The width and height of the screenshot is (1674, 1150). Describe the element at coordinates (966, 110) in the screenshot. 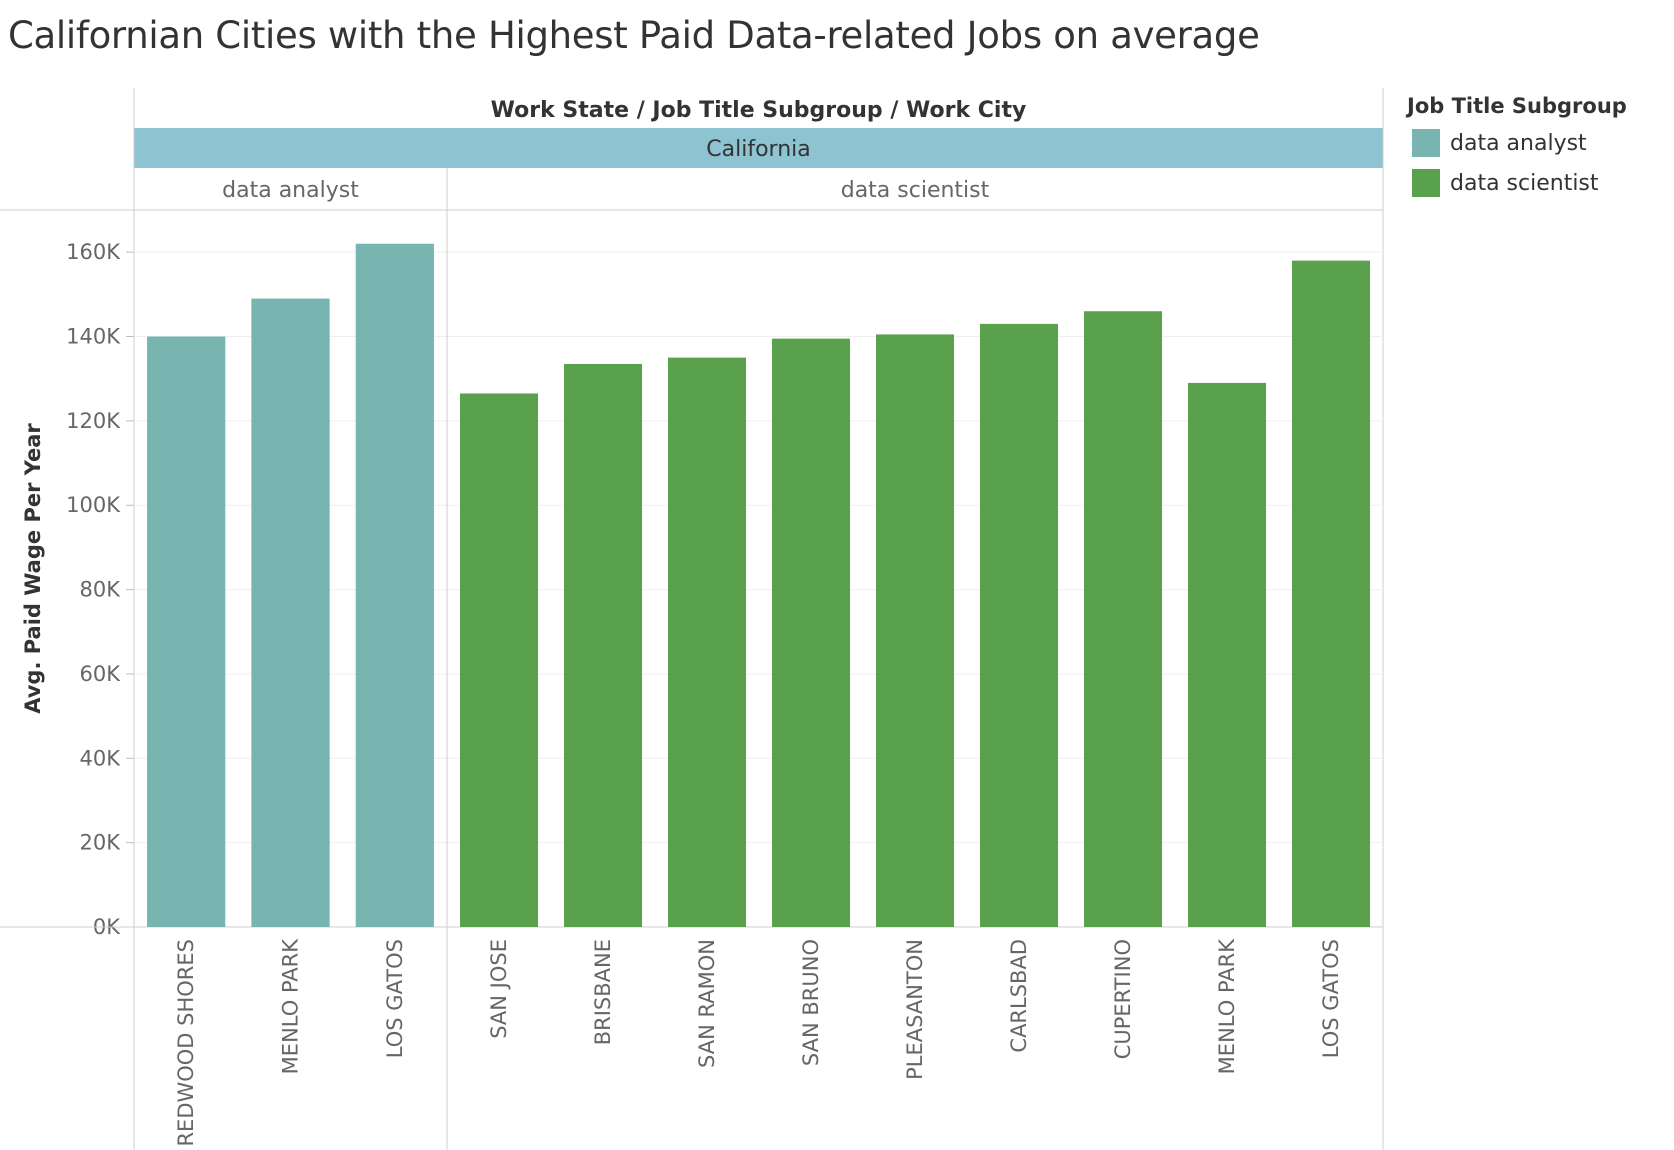

I see `header-path-part: Work City` at that location.